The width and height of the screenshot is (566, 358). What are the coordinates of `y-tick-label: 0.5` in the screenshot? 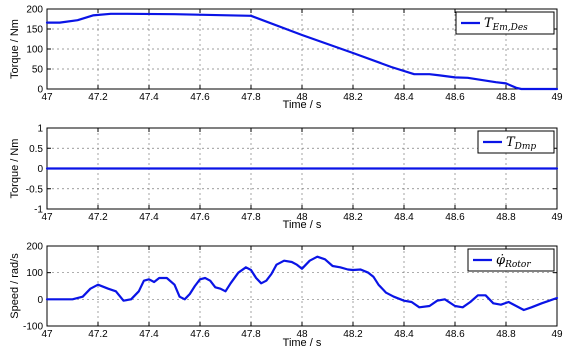 It's located at (36, 149).